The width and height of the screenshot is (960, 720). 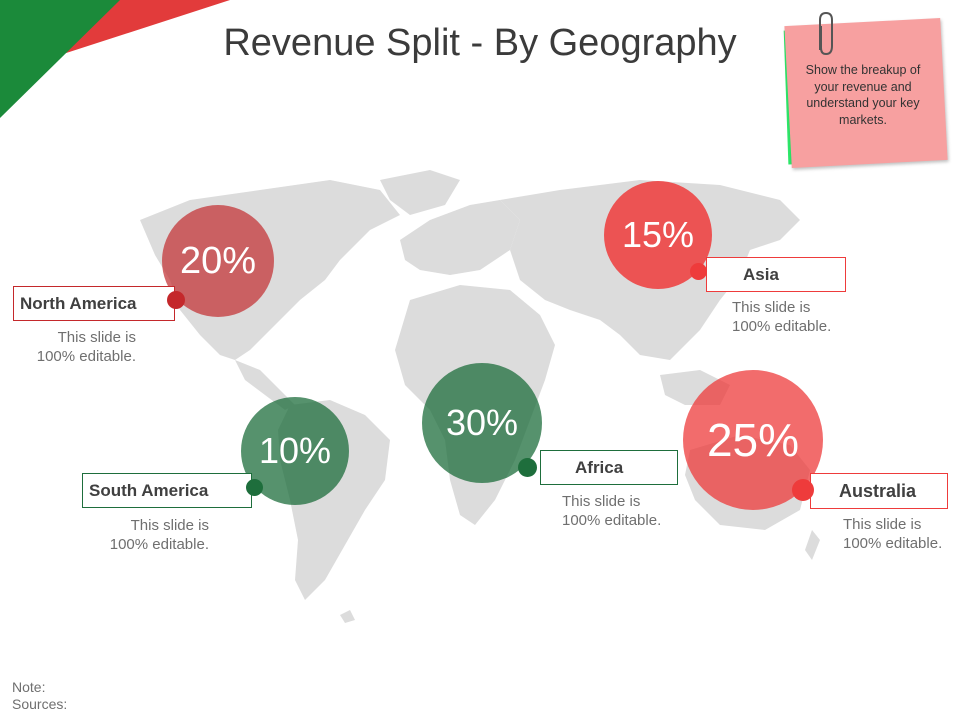 I want to click on continent-new-zealand, so click(x=812, y=545).